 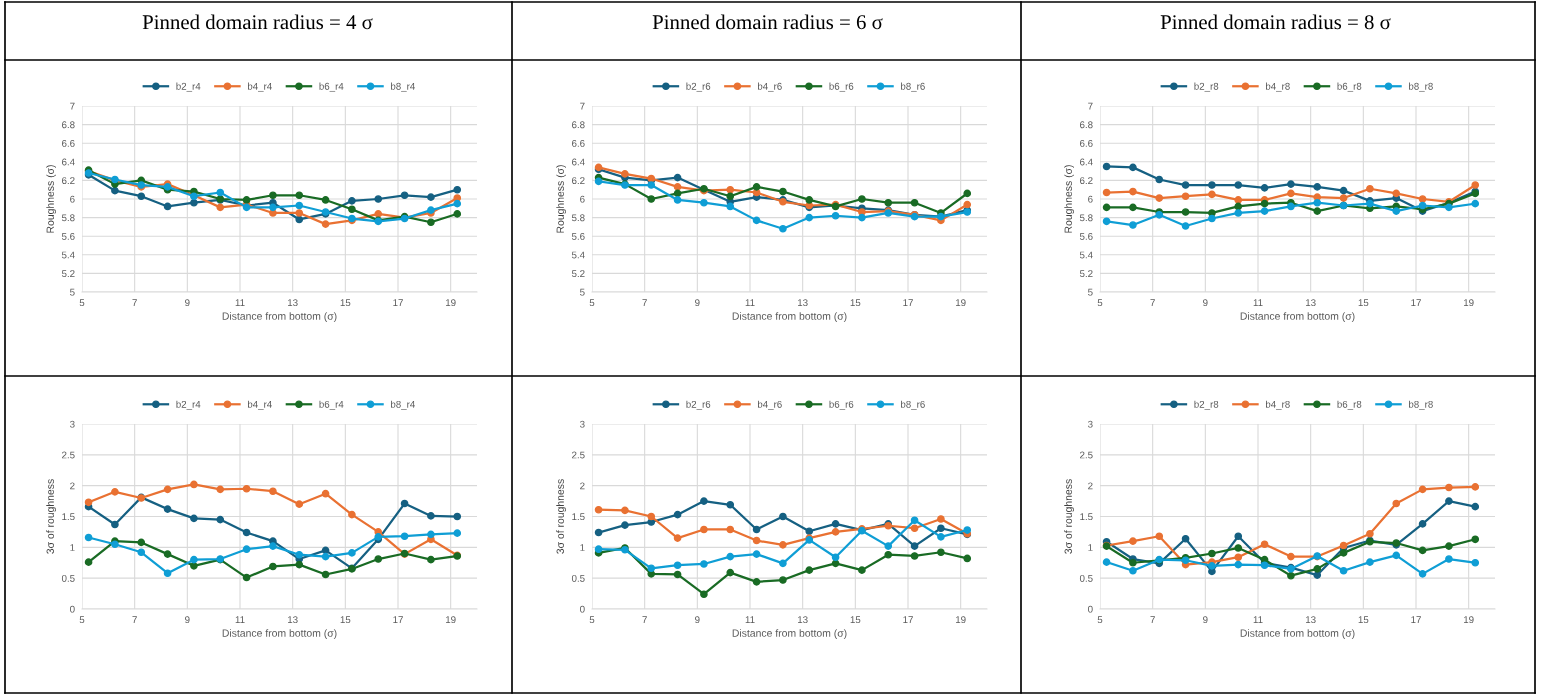 I want to click on legend-label: b6_r6, so click(x=841, y=405).